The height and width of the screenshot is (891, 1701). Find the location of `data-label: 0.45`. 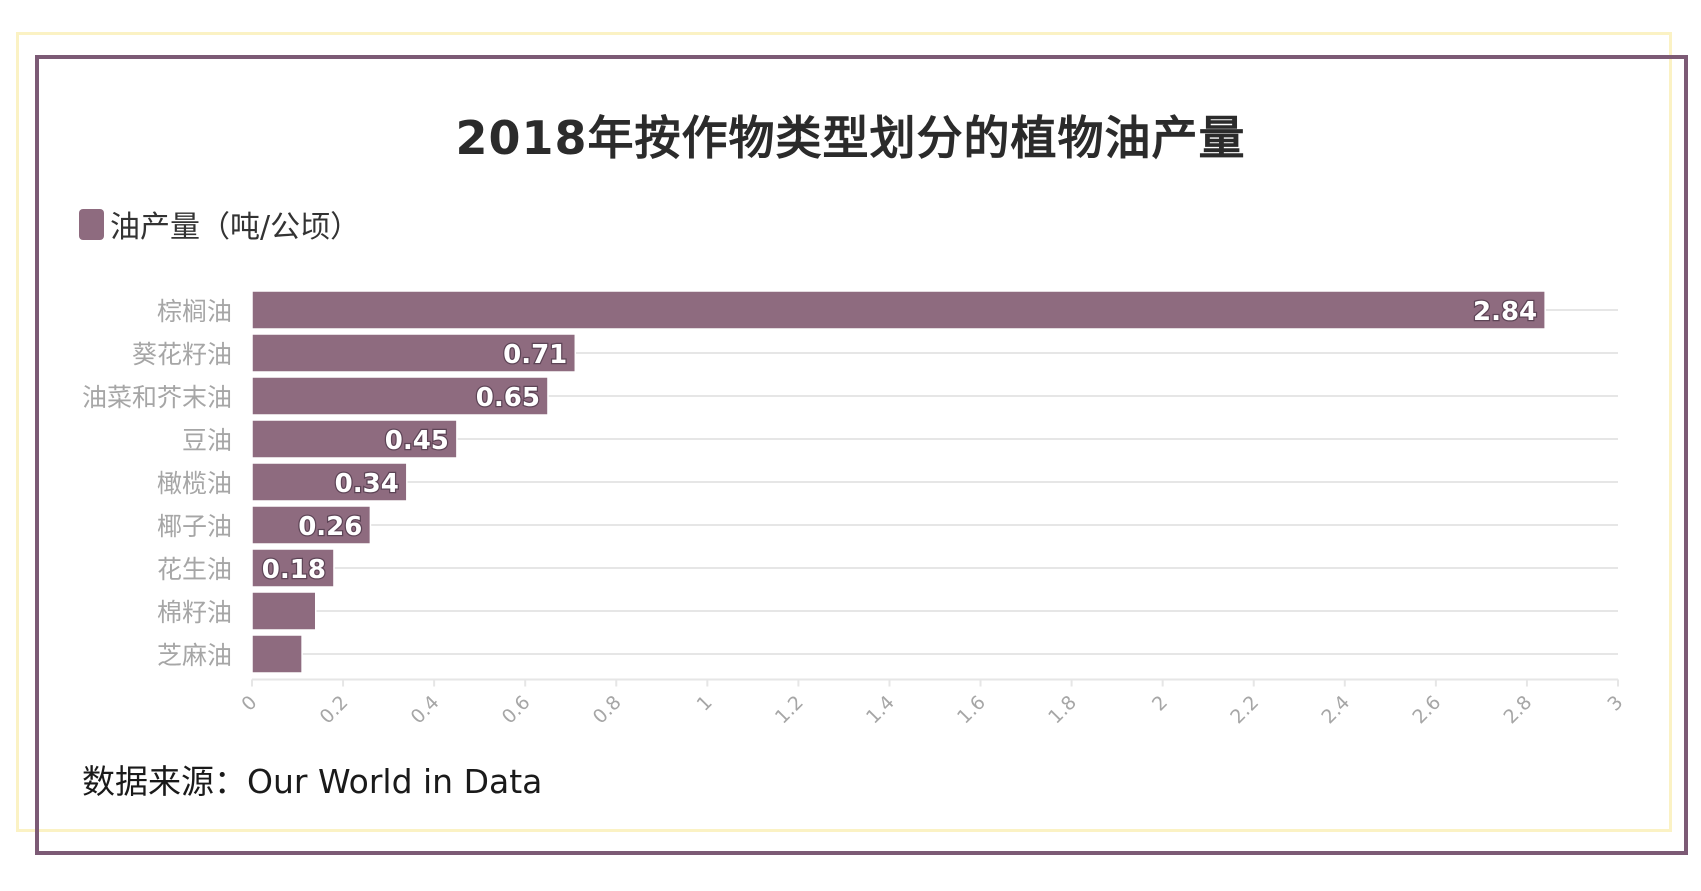

data-label: 0.45 is located at coordinates (417, 441).